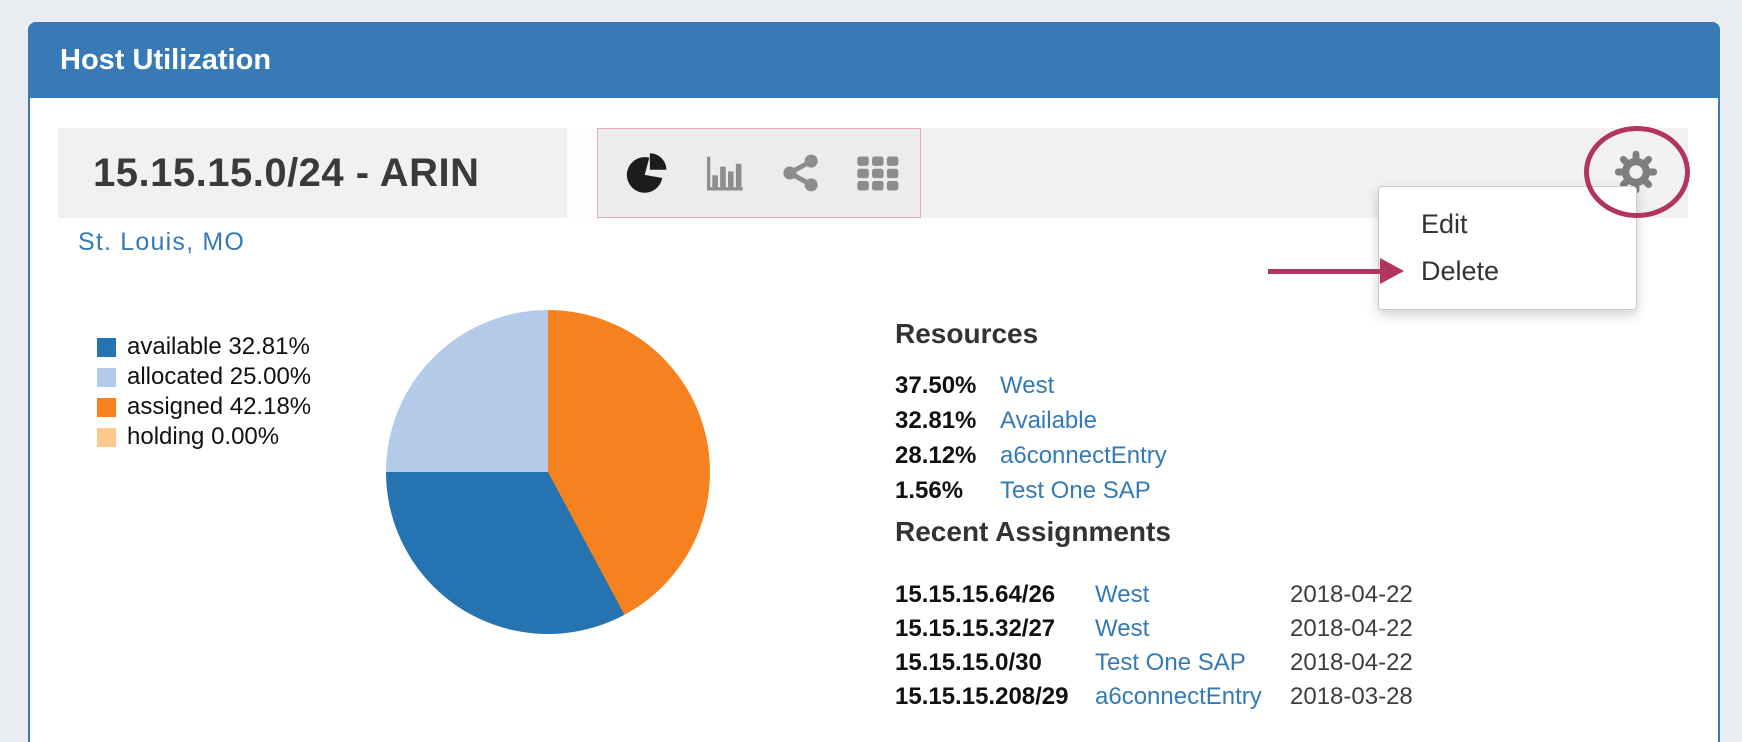 Image resolution: width=1742 pixels, height=742 pixels. I want to click on legend-label: assigned 42.18%, so click(219, 406).